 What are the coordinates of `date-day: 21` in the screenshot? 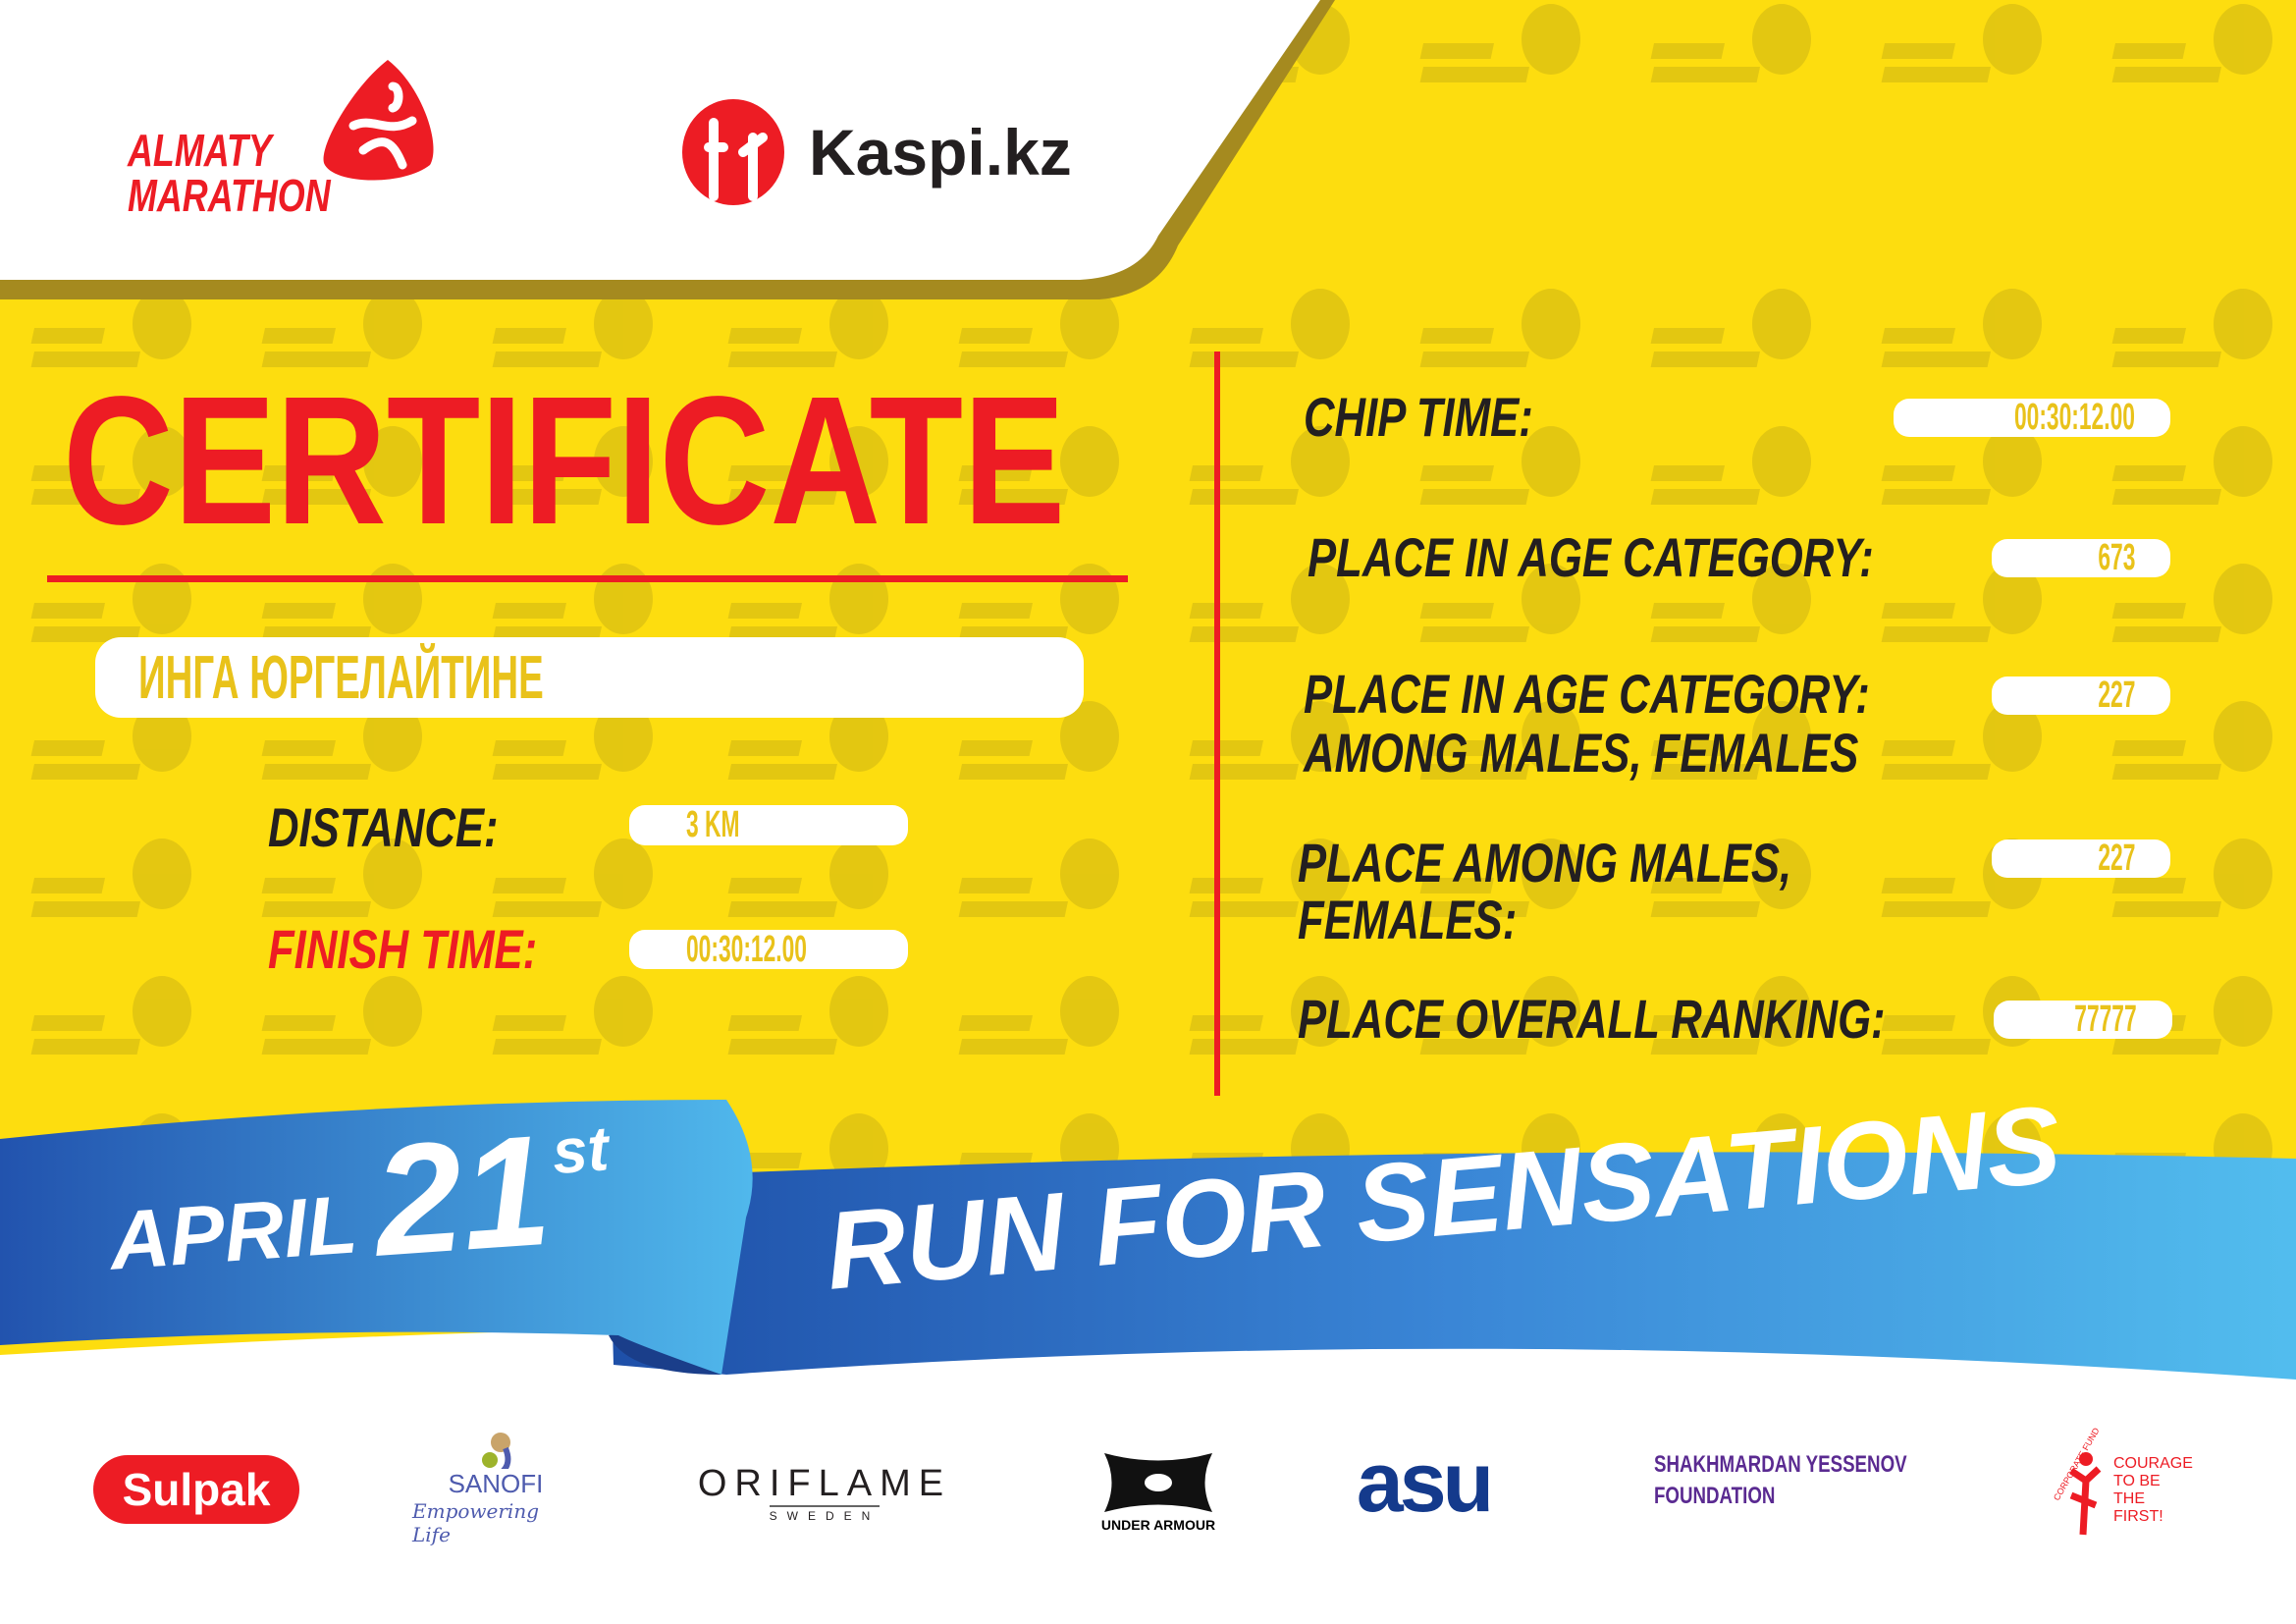 It's located at (462, 1195).